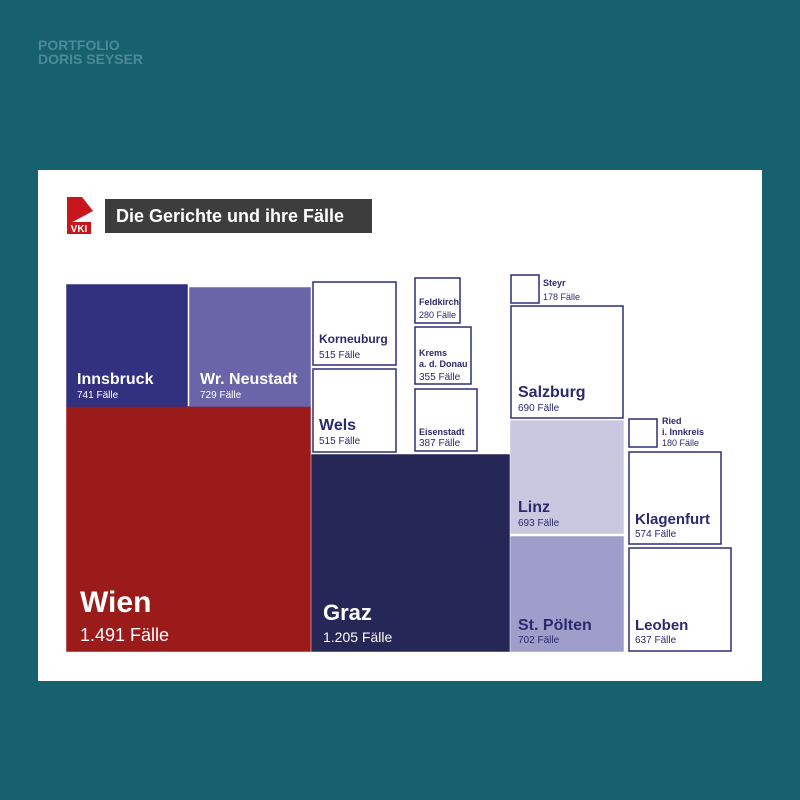 The height and width of the screenshot is (800, 800). I want to click on title-box, so click(238, 216).